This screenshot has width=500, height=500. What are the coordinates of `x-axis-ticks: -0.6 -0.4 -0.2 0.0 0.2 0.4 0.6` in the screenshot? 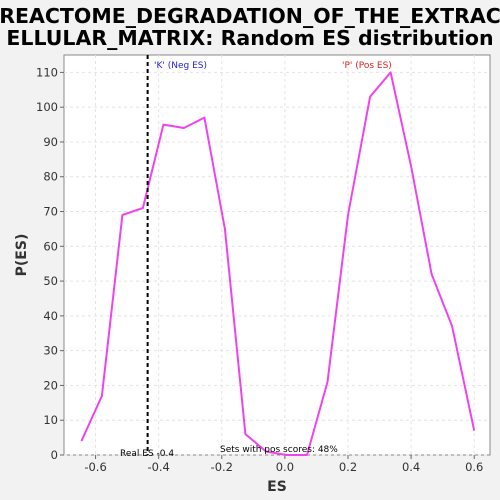 It's located at (283, 464).